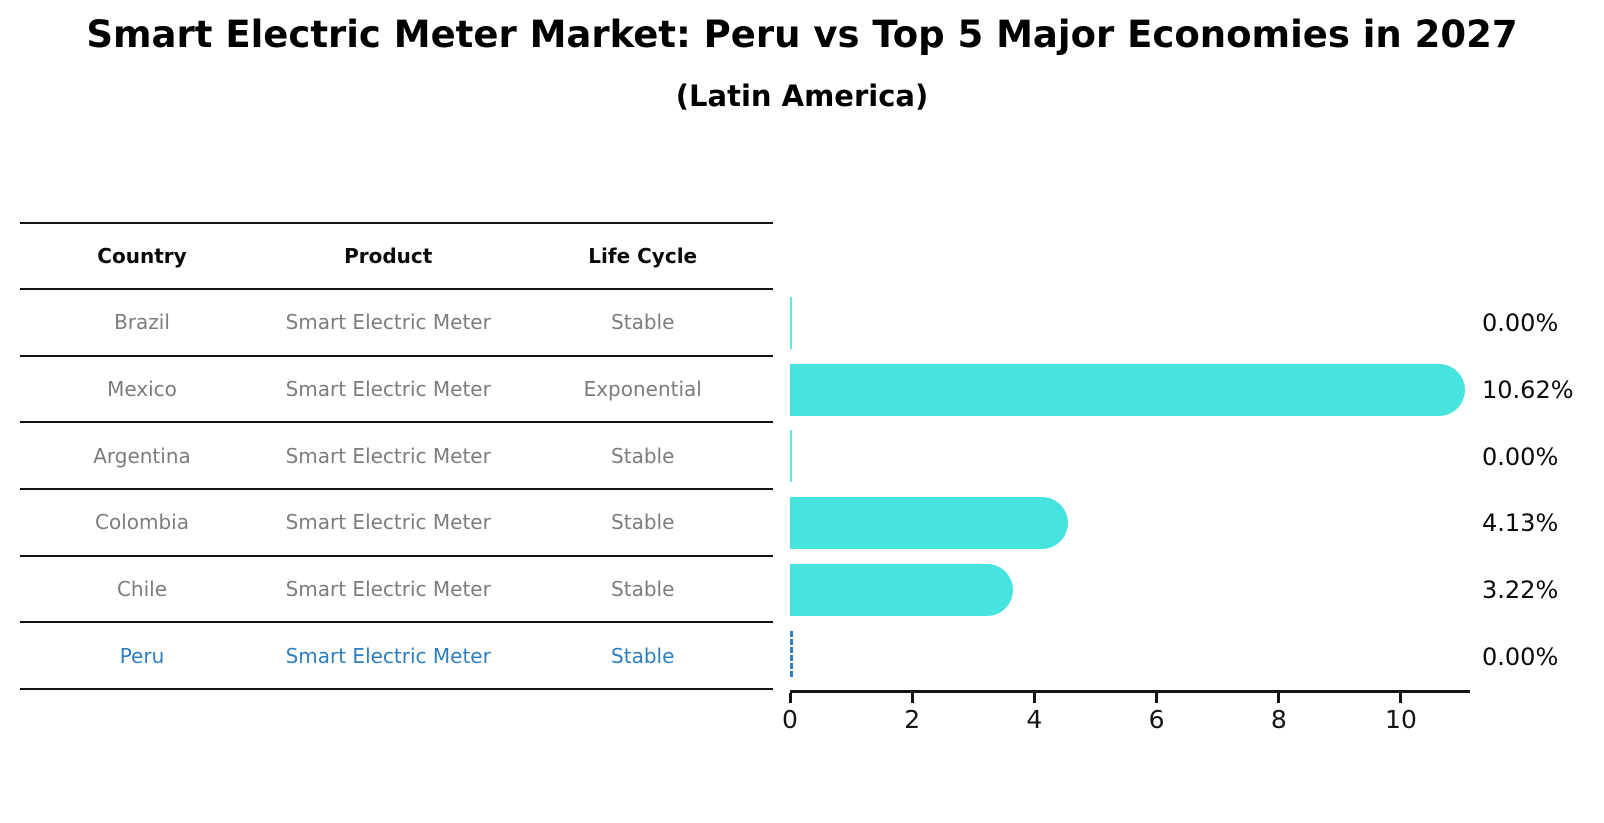  I want to click on chart-subtitle: (Latin America), so click(802, 96).